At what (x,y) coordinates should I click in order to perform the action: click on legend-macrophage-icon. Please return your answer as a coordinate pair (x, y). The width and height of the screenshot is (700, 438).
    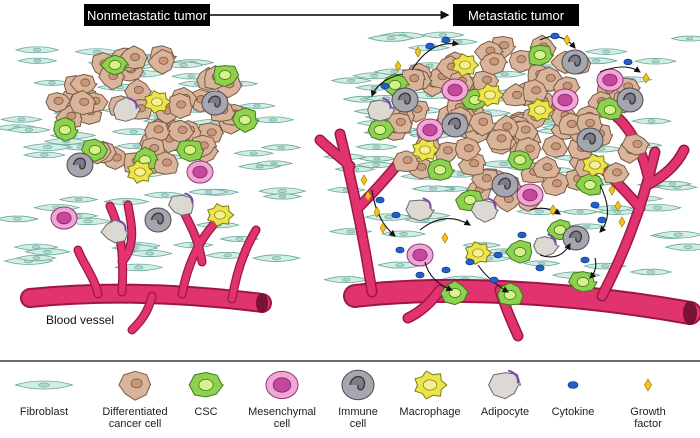
    Looking at the image, I should click on (431, 385).